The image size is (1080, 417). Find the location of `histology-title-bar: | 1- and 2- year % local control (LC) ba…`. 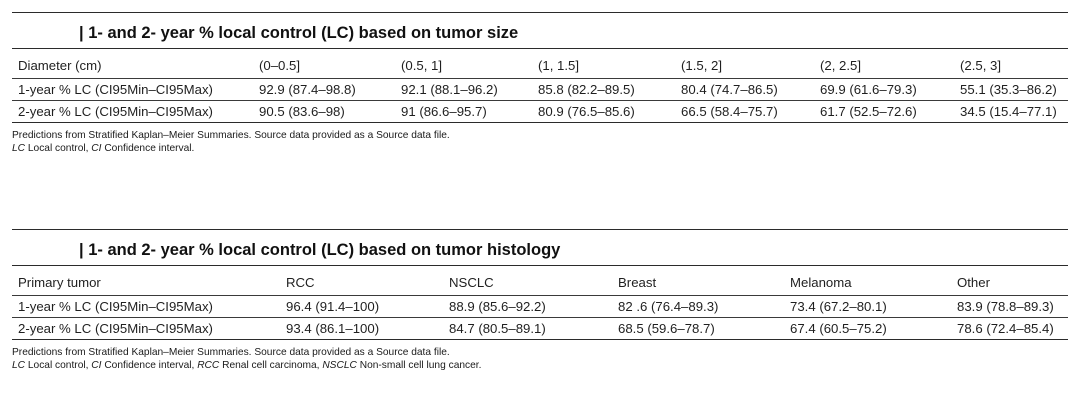

histology-title-bar: | 1- and 2- year % local control (LC) ba… is located at coordinates (540, 247).